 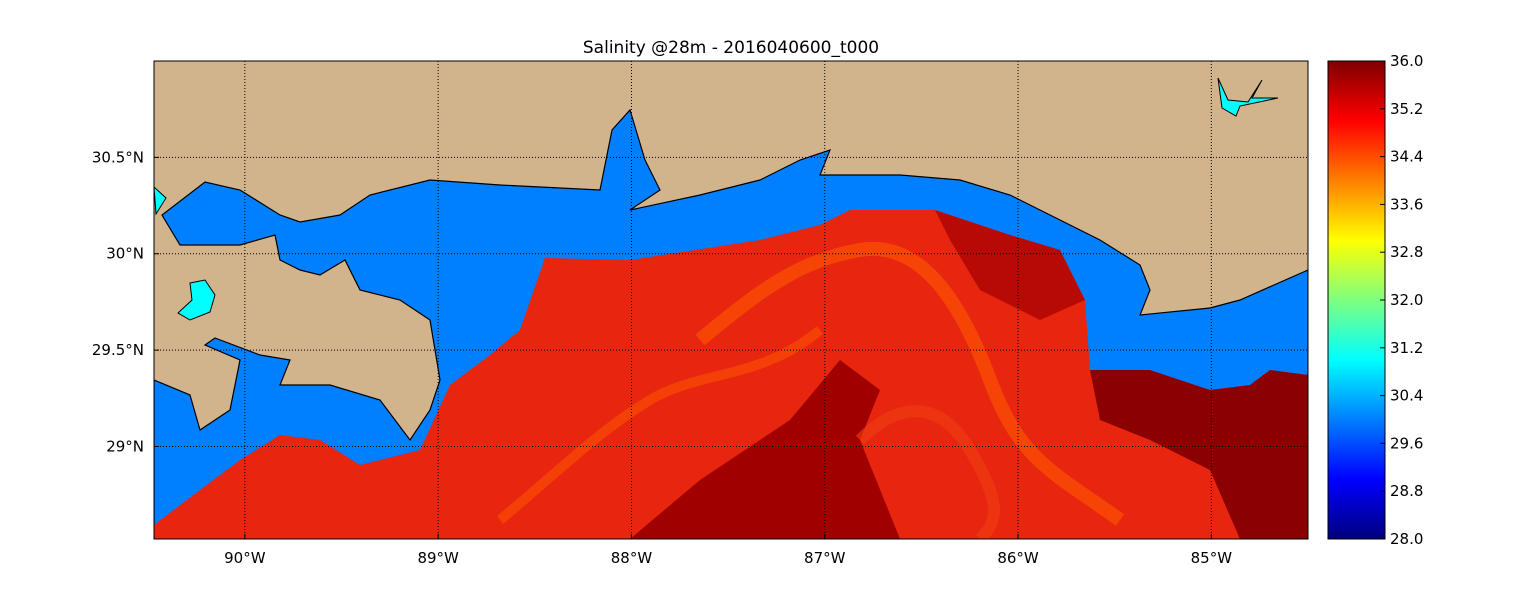 I want to click on colorbar-tick-label: 28.8, so click(x=1406, y=491).